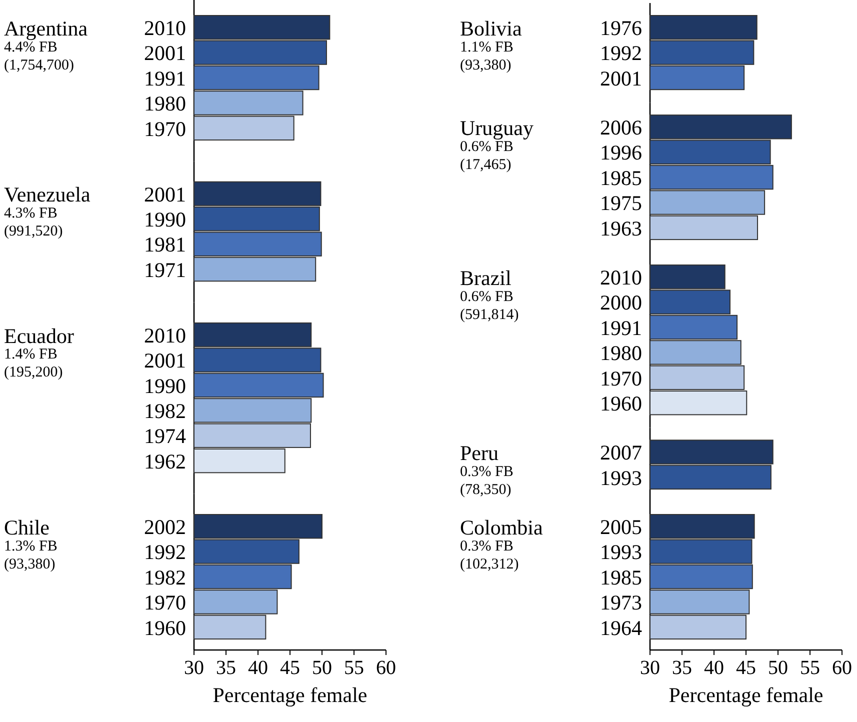 This screenshot has width=857, height=722. What do you see at coordinates (487, 47) in the screenshot?
I see `text: 1.1% FB` at bounding box center [487, 47].